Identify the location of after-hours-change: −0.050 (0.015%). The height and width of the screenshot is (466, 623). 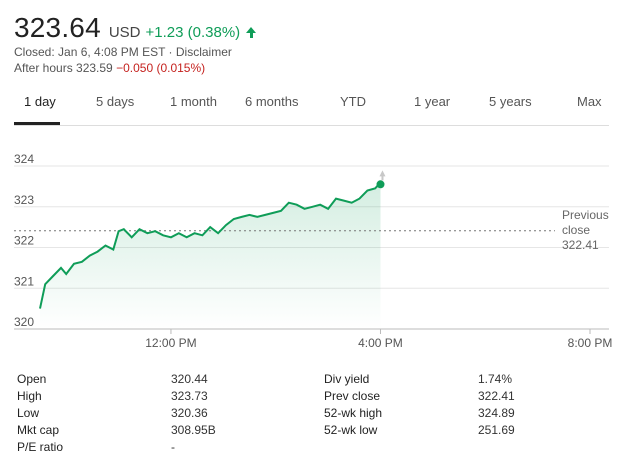
(161, 68).